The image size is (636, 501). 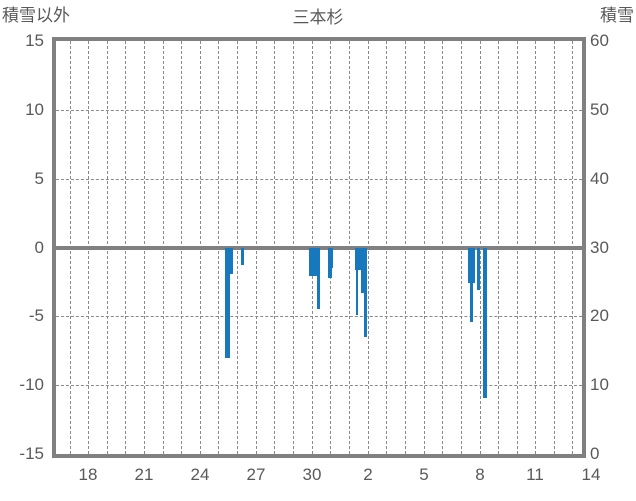 I want to click on y-axis-tick-right: 20, so click(x=599, y=316).